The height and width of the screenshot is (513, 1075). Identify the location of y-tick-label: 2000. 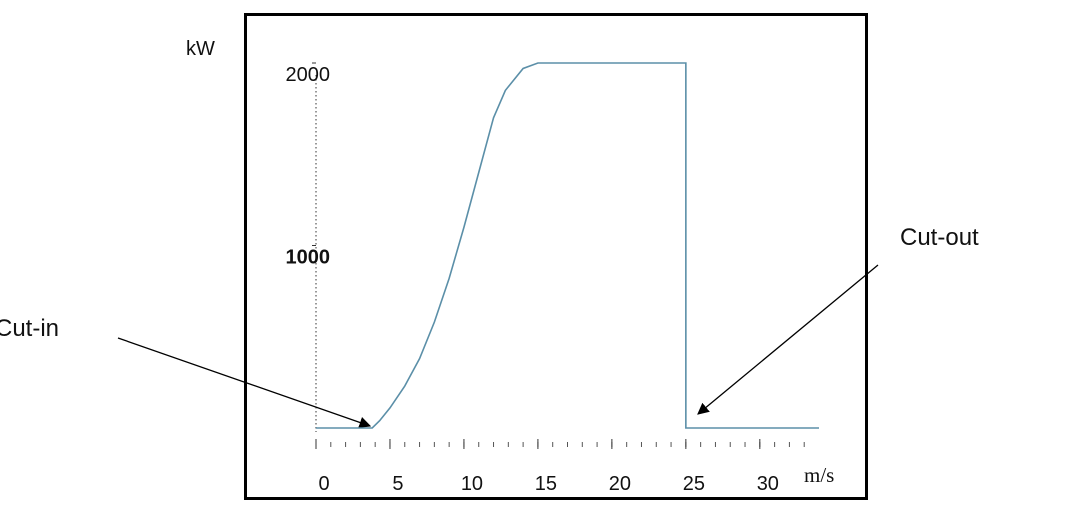
(308, 75).